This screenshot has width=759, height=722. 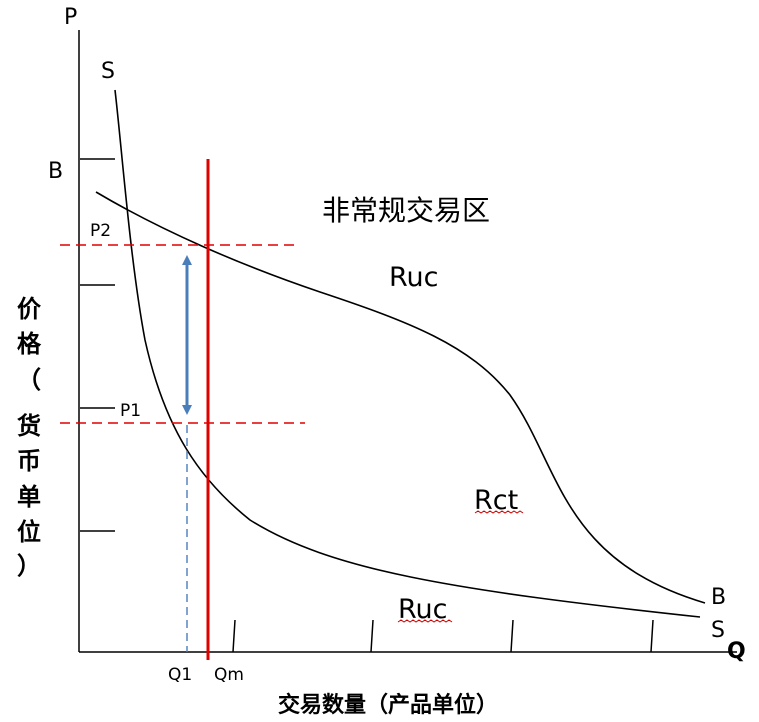 What do you see at coordinates (423, 609) in the screenshot?
I see `region-lower-label: Ruc` at bounding box center [423, 609].